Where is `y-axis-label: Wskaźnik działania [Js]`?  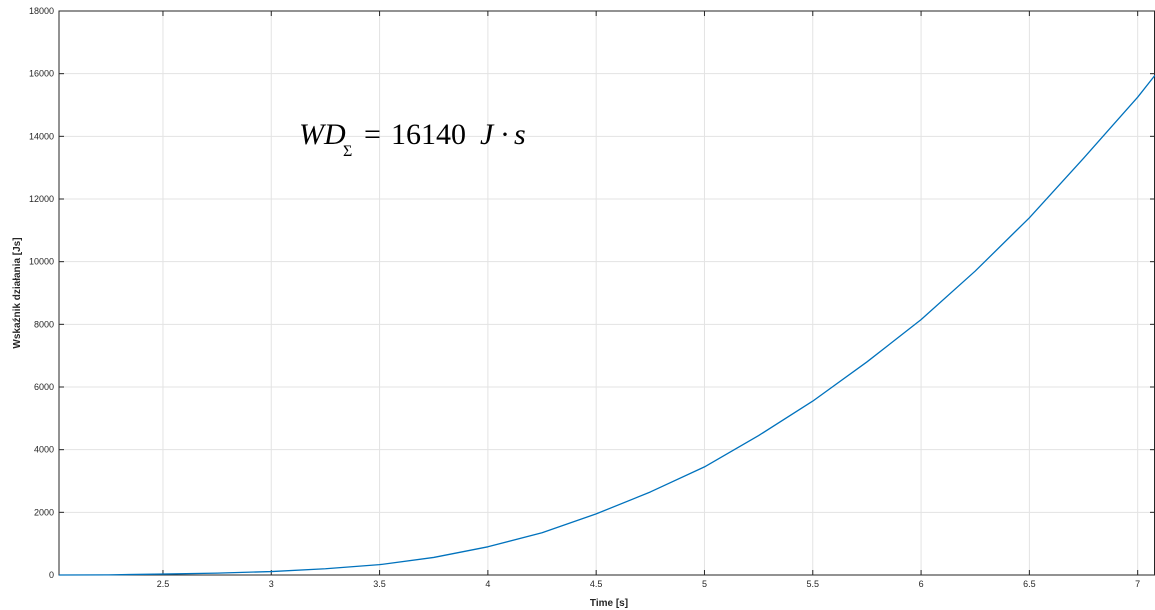 y-axis-label: Wskaźnik działania [Js] is located at coordinates (17, 292).